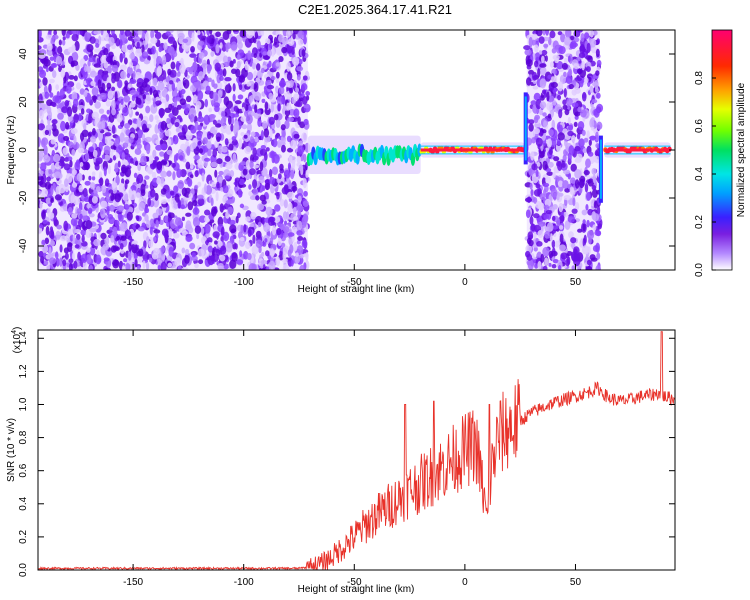  I want to click on spectrogram-y-tick-label: -20, so click(23, 197).